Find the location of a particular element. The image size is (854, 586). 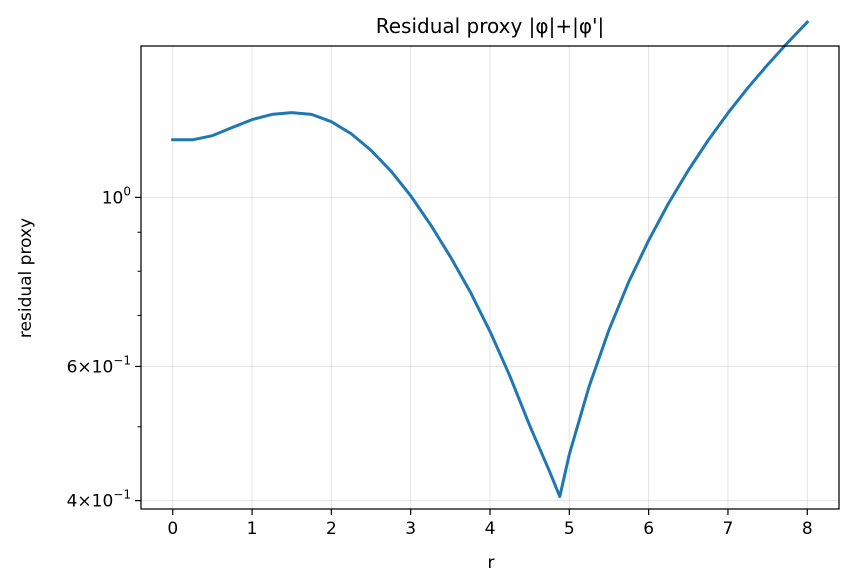

y-tick-label: 4×10⁻¹ is located at coordinates (99, 500).